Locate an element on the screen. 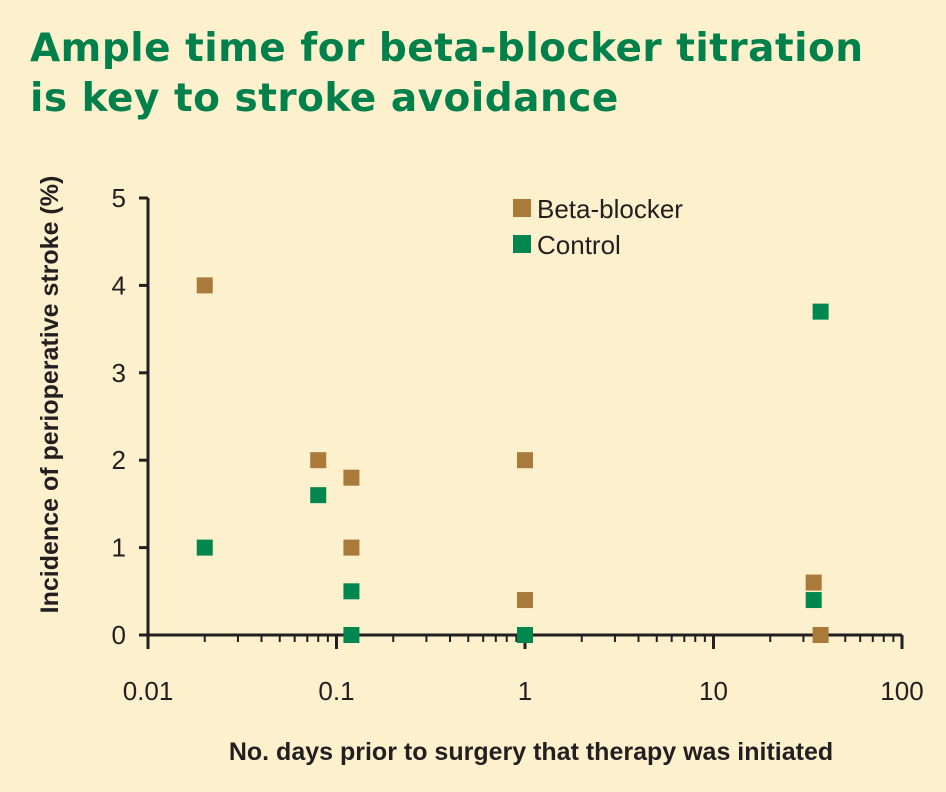 The image size is (946, 792). legend-swatch-beta-blocker is located at coordinates (522, 208).